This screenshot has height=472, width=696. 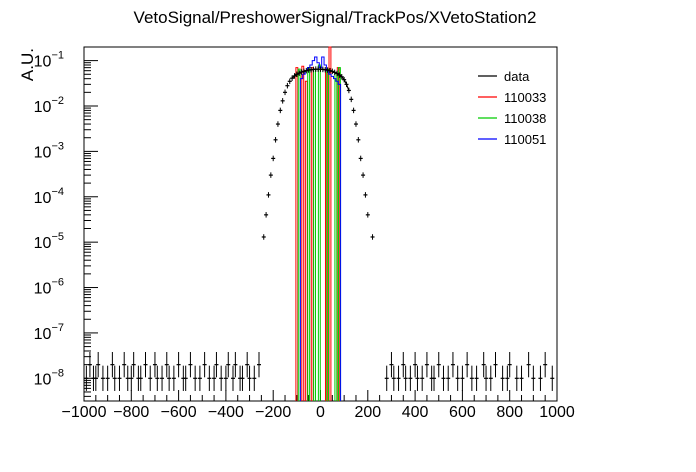 I want to click on y-axis-label: A.U., so click(x=27, y=64).